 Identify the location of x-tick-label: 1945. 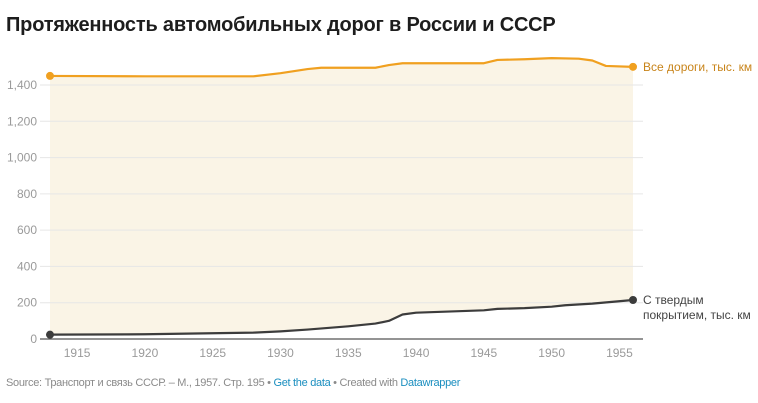
(484, 353).